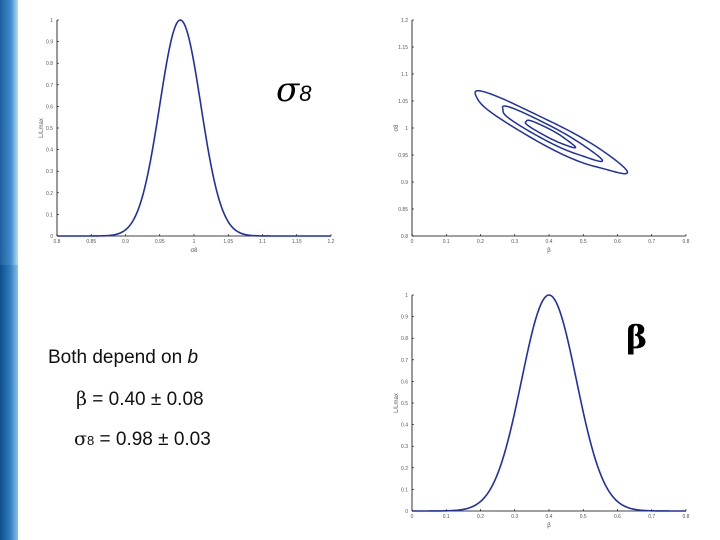 The image size is (720, 540). Describe the element at coordinates (651, 517) in the screenshot. I see `chart-2-x-tick-label: 0.7` at that location.